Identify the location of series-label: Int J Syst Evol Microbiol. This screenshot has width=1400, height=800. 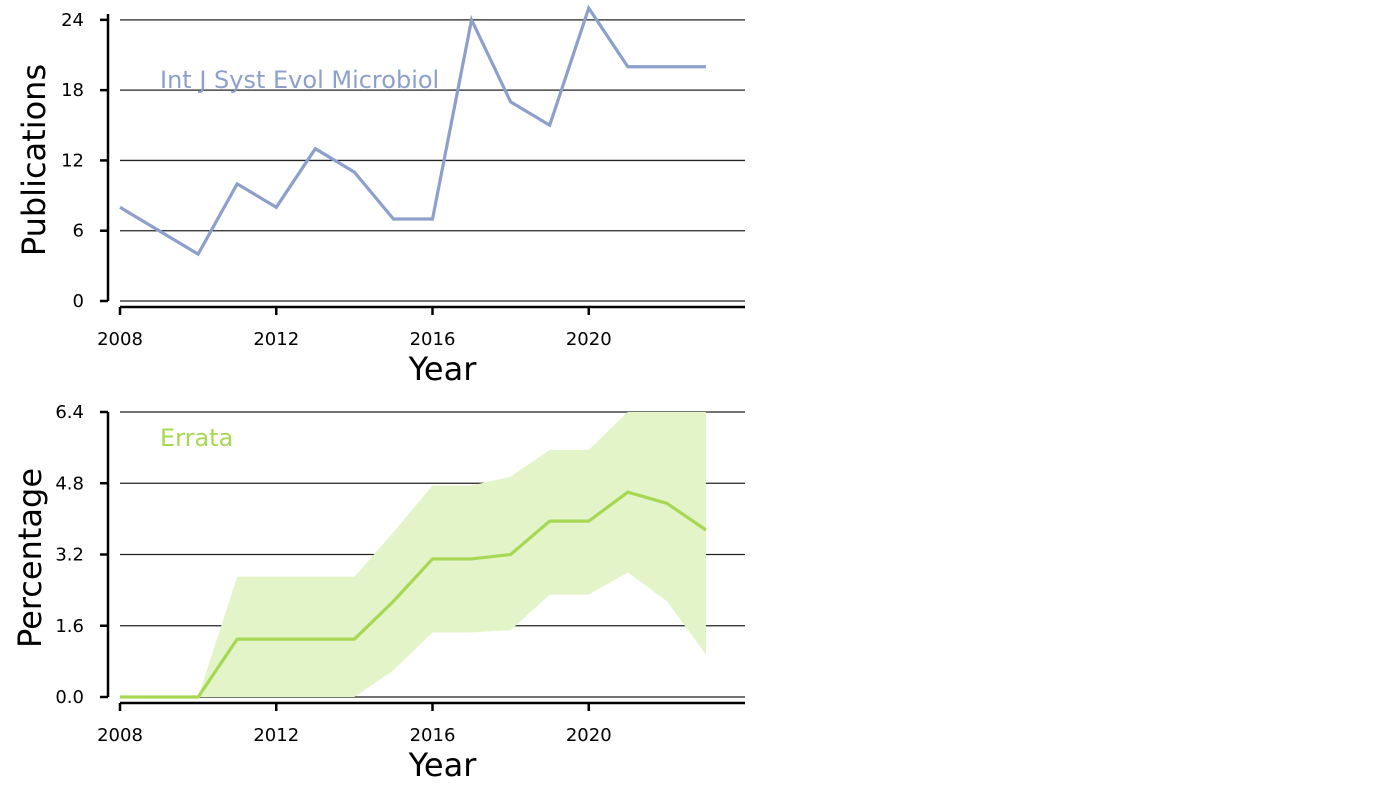
(299, 80).